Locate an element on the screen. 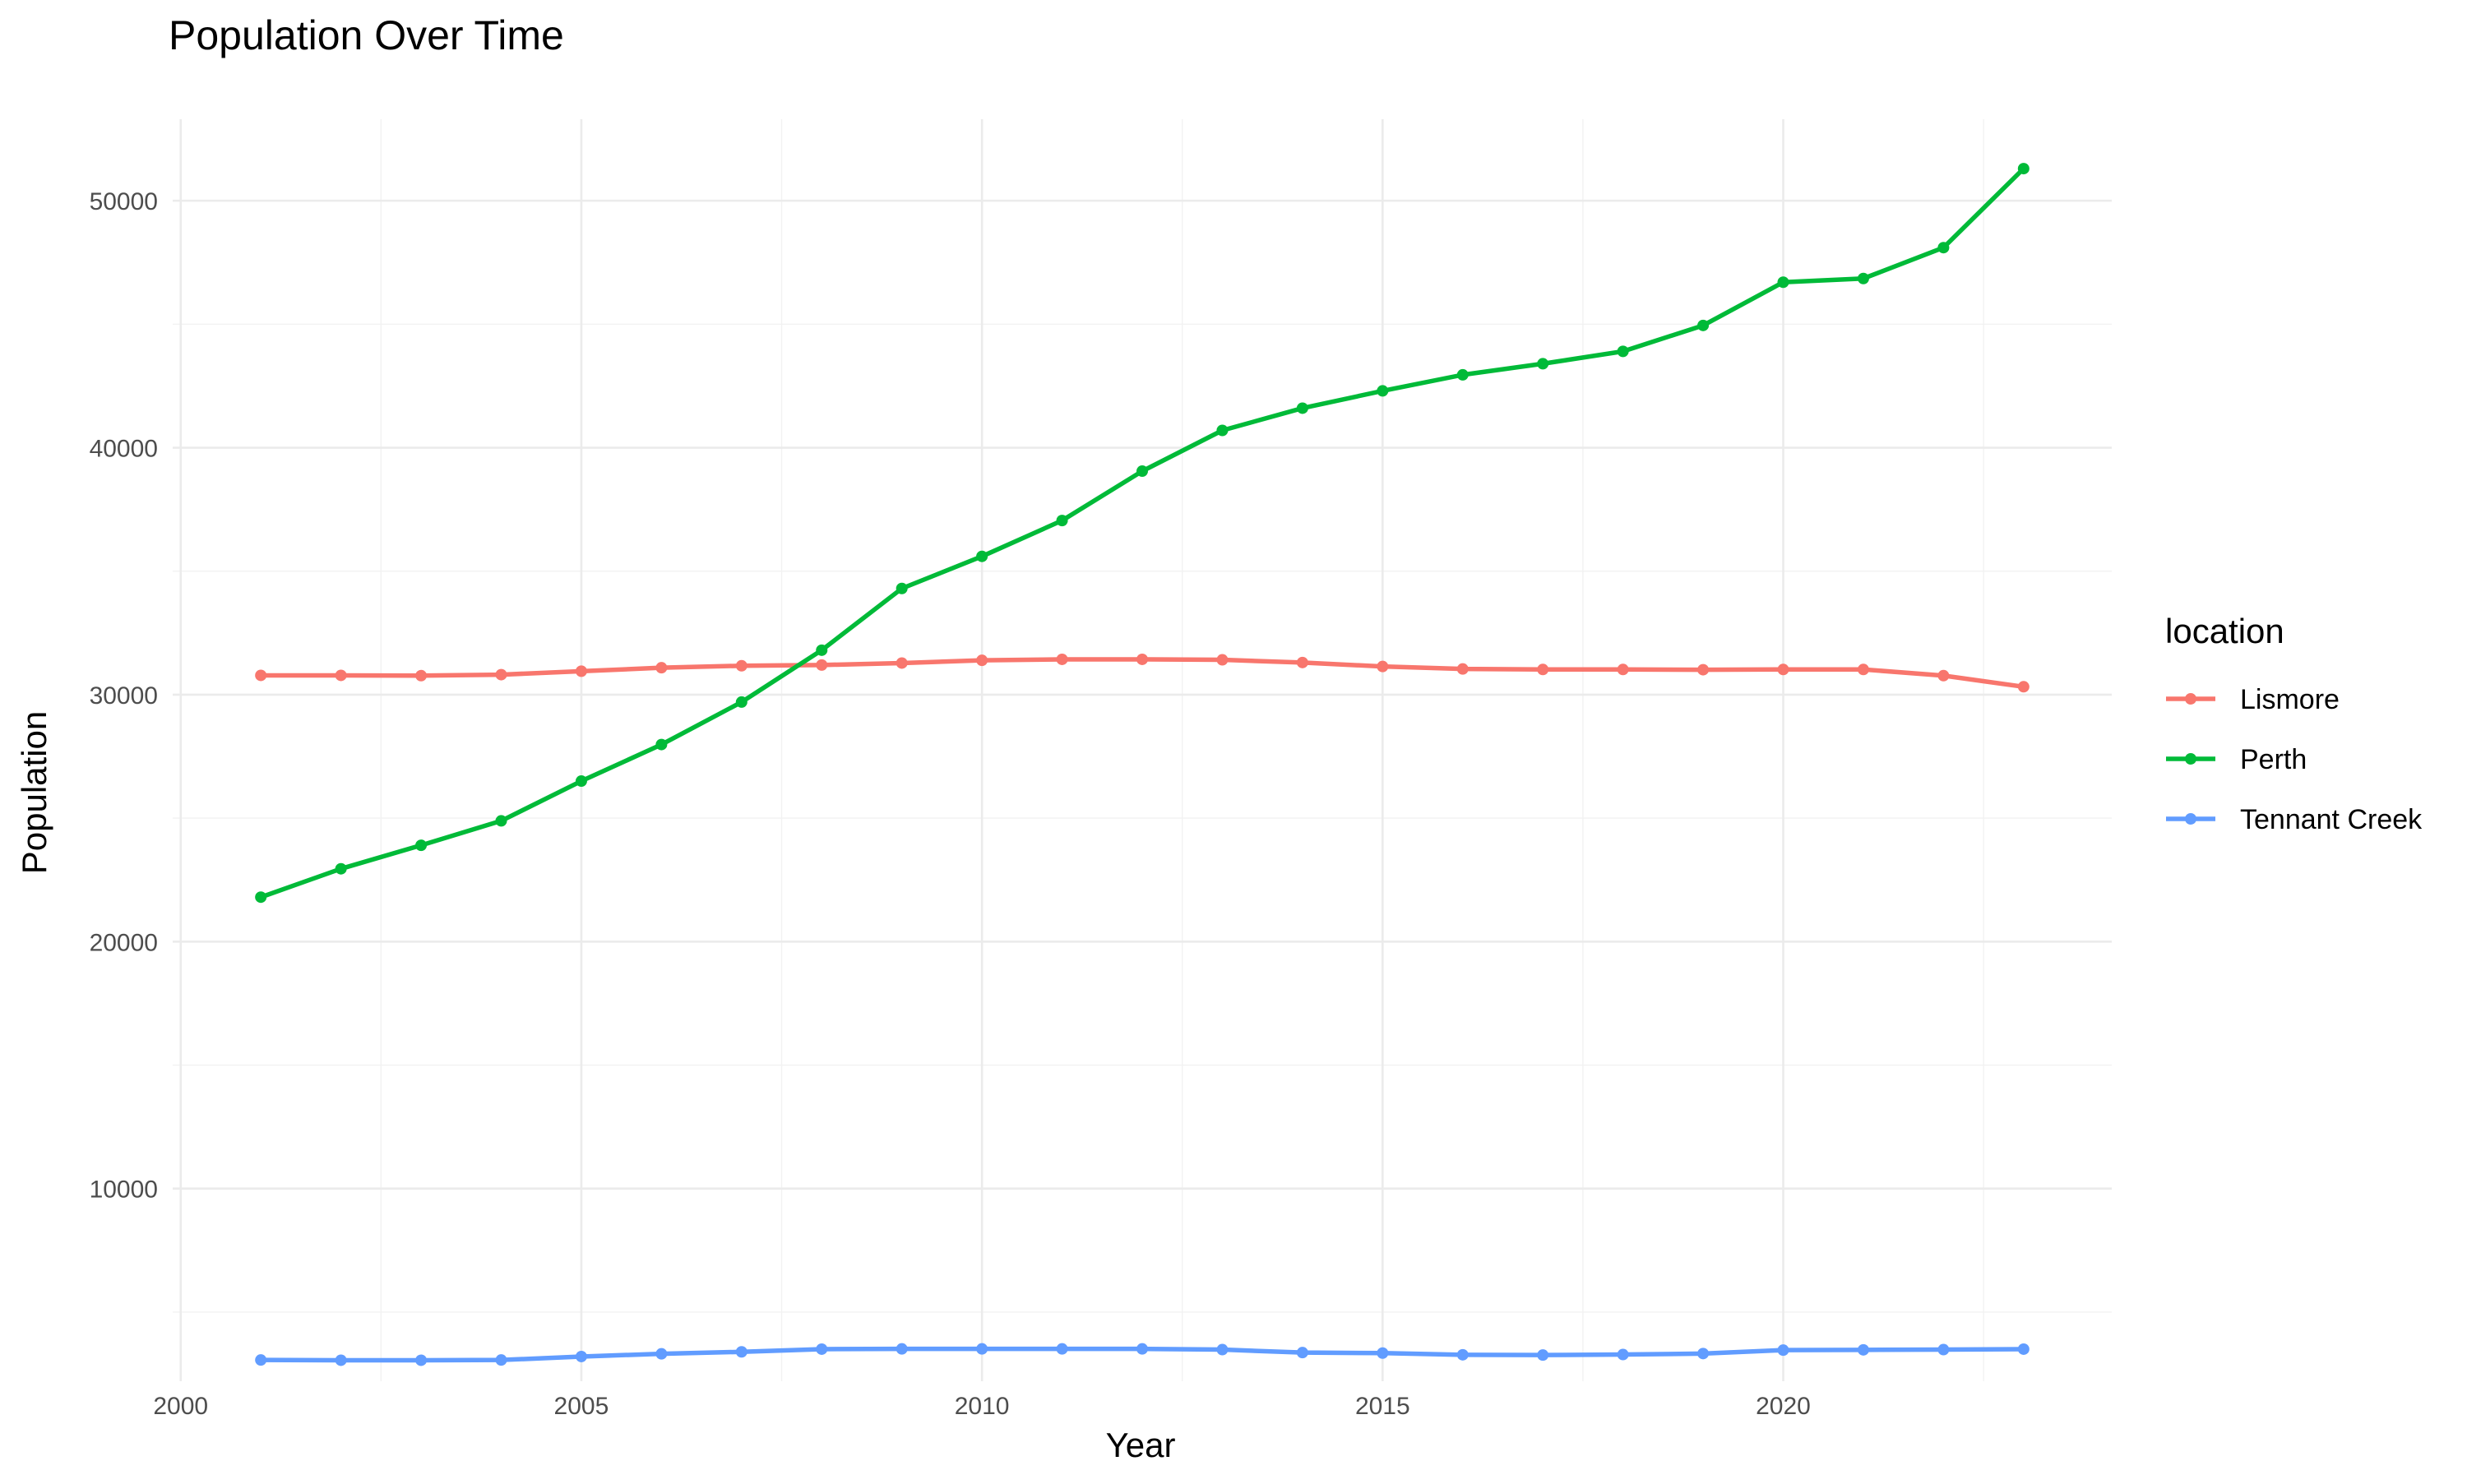 Image resolution: width=2467 pixels, height=1484 pixels. series-lismore is located at coordinates (1142, 673).